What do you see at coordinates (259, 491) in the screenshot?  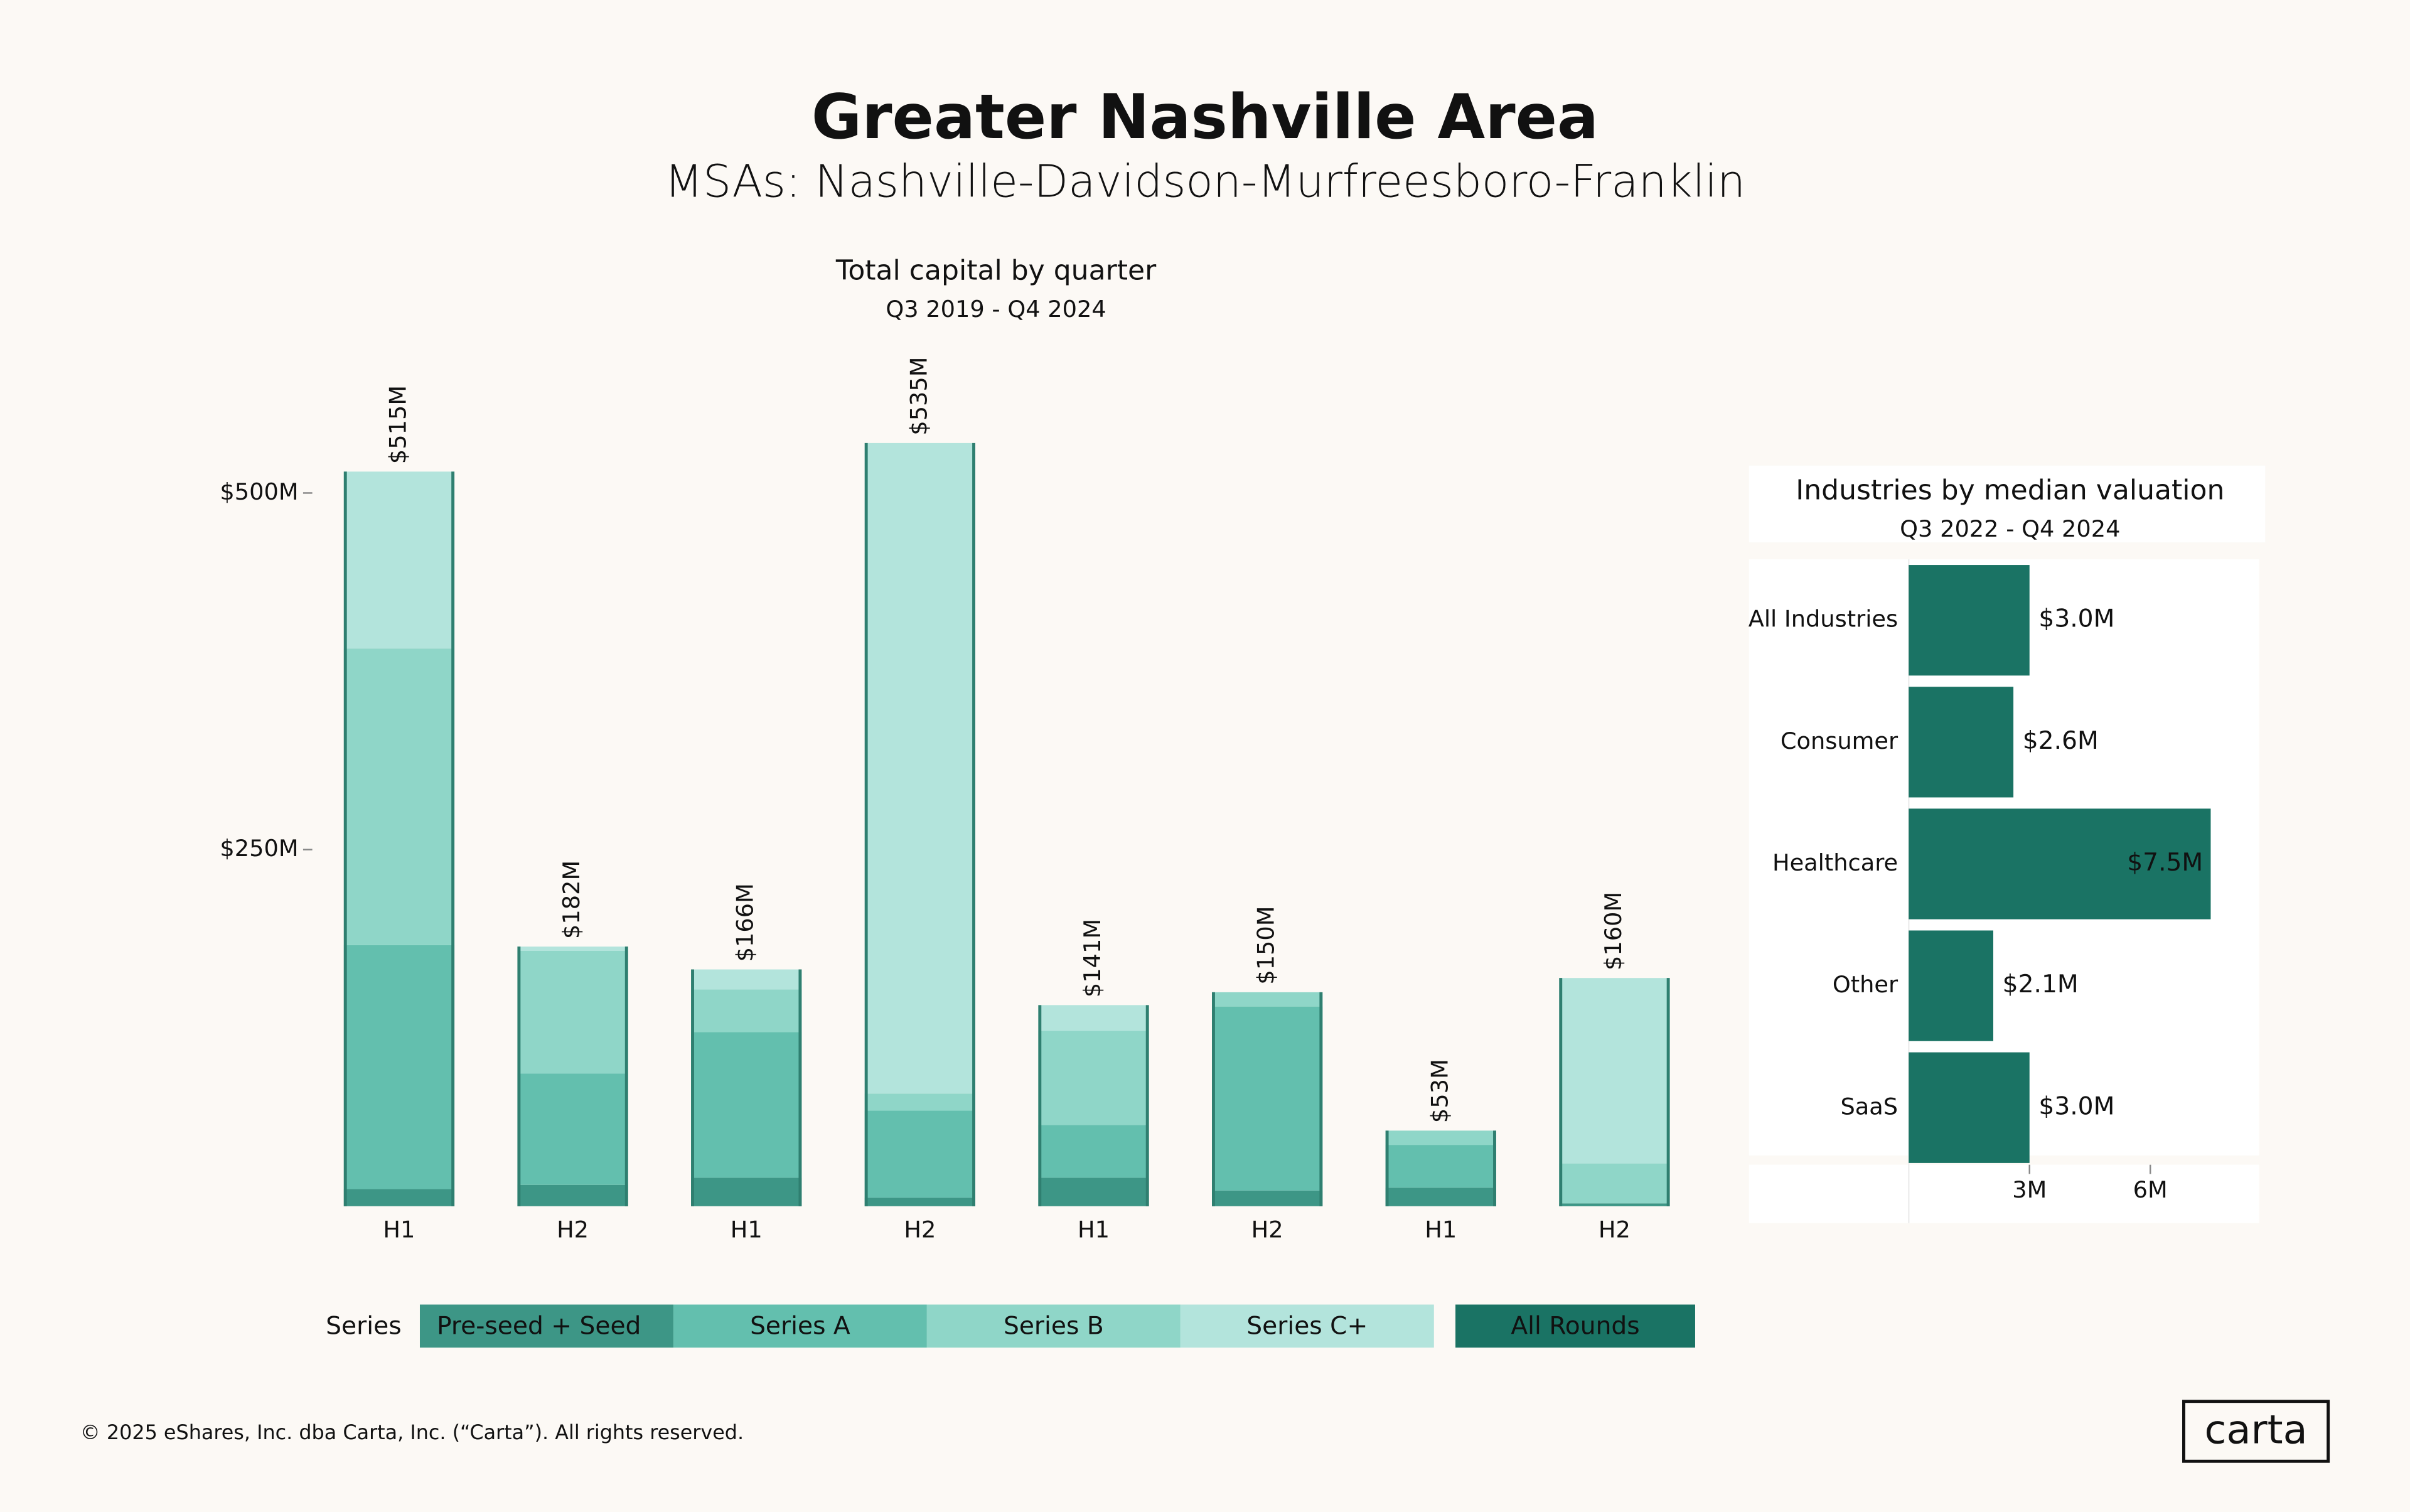 I see `y-tick-label: $500M` at bounding box center [259, 491].